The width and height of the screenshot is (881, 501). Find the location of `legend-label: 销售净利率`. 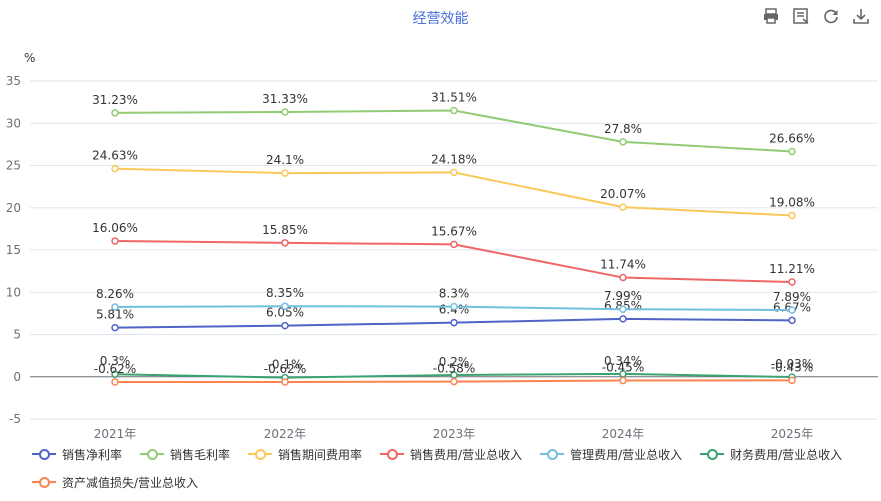

legend-label: 销售净利率 is located at coordinates (92, 454).